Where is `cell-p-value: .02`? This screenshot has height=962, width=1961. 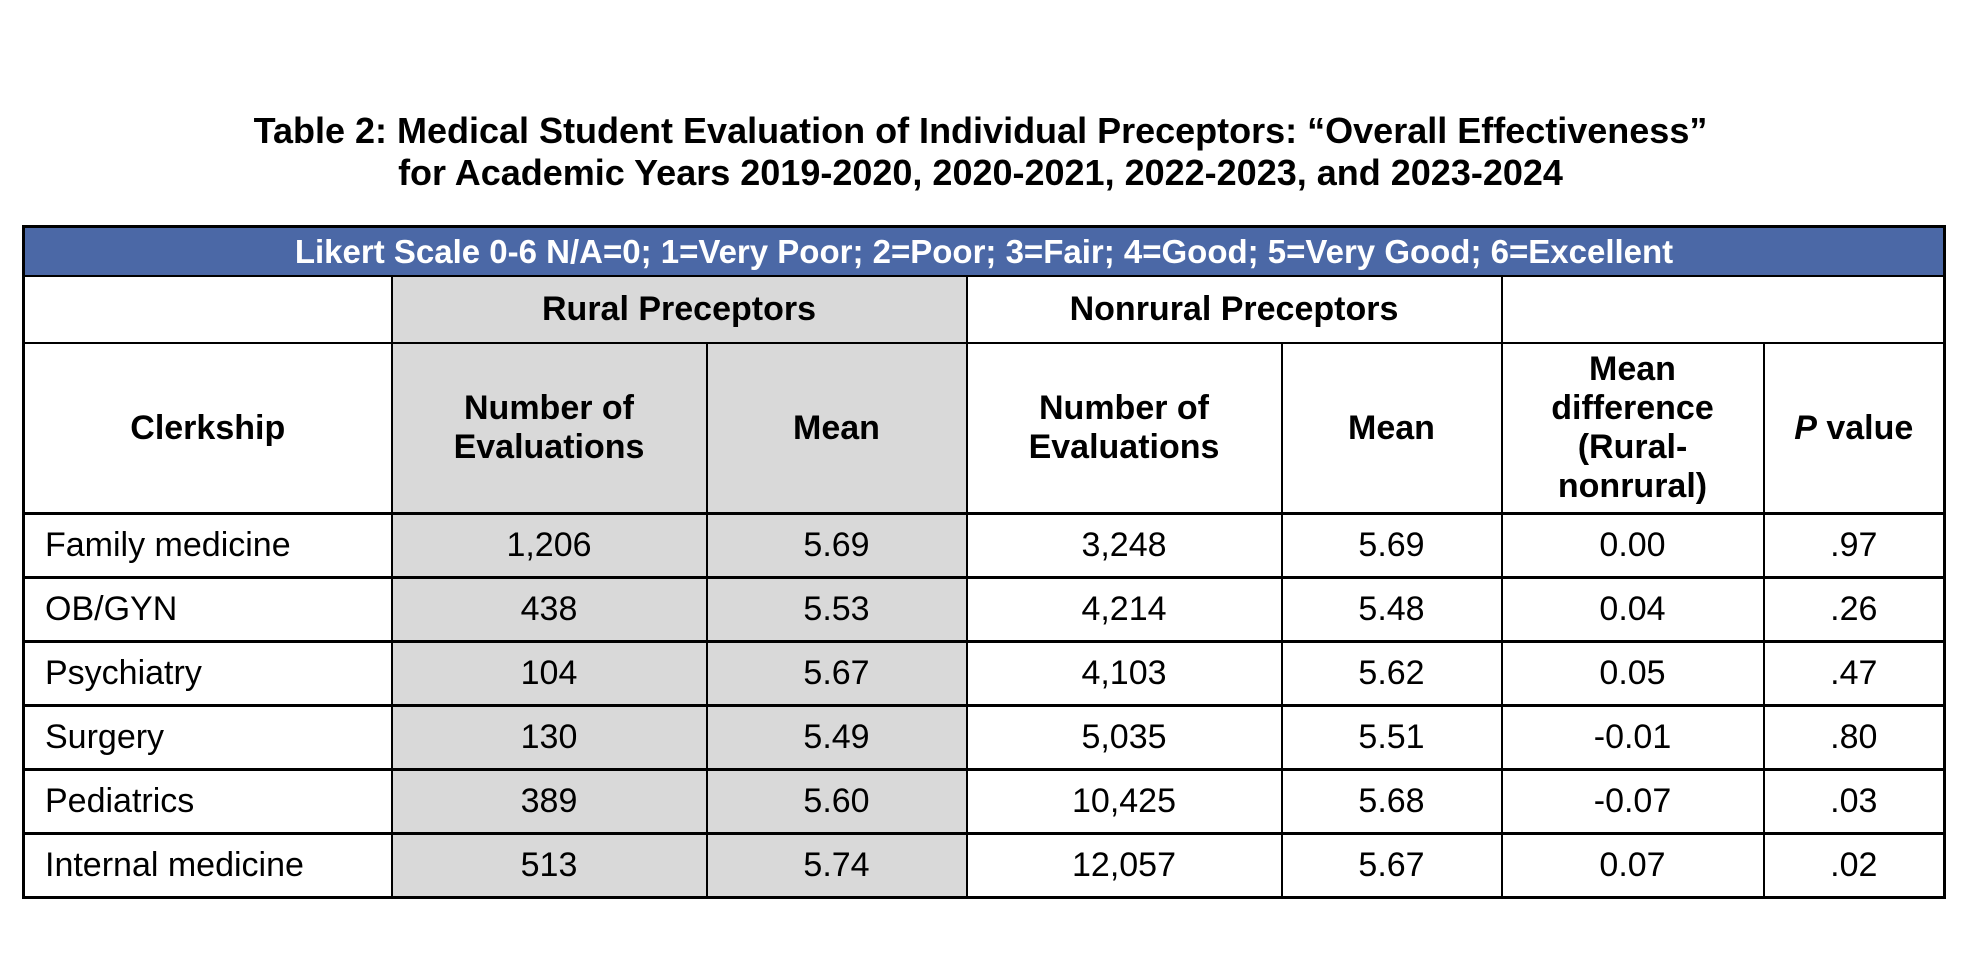 cell-p-value: .02 is located at coordinates (1854, 865).